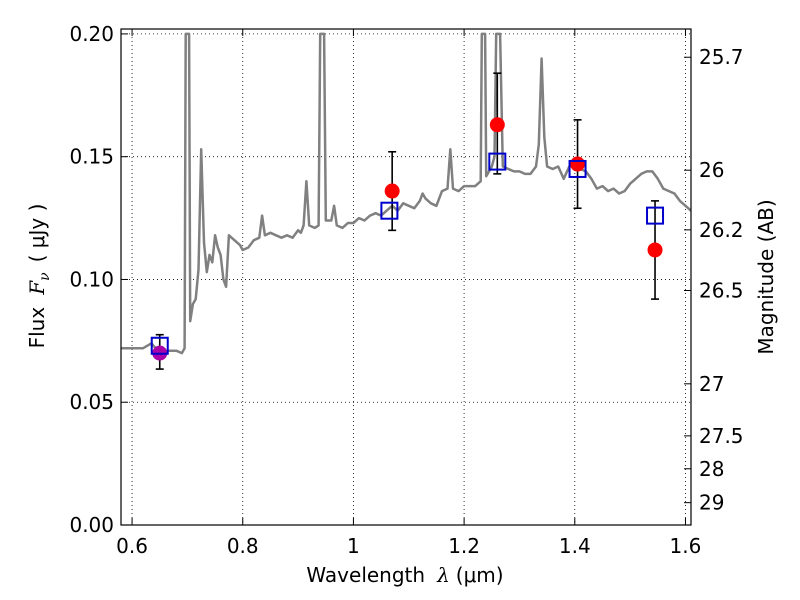 The height and width of the screenshot is (600, 800). What do you see at coordinates (711, 170) in the screenshot?
I see `right-tick-label: 26` at bounding box center [711, 170].